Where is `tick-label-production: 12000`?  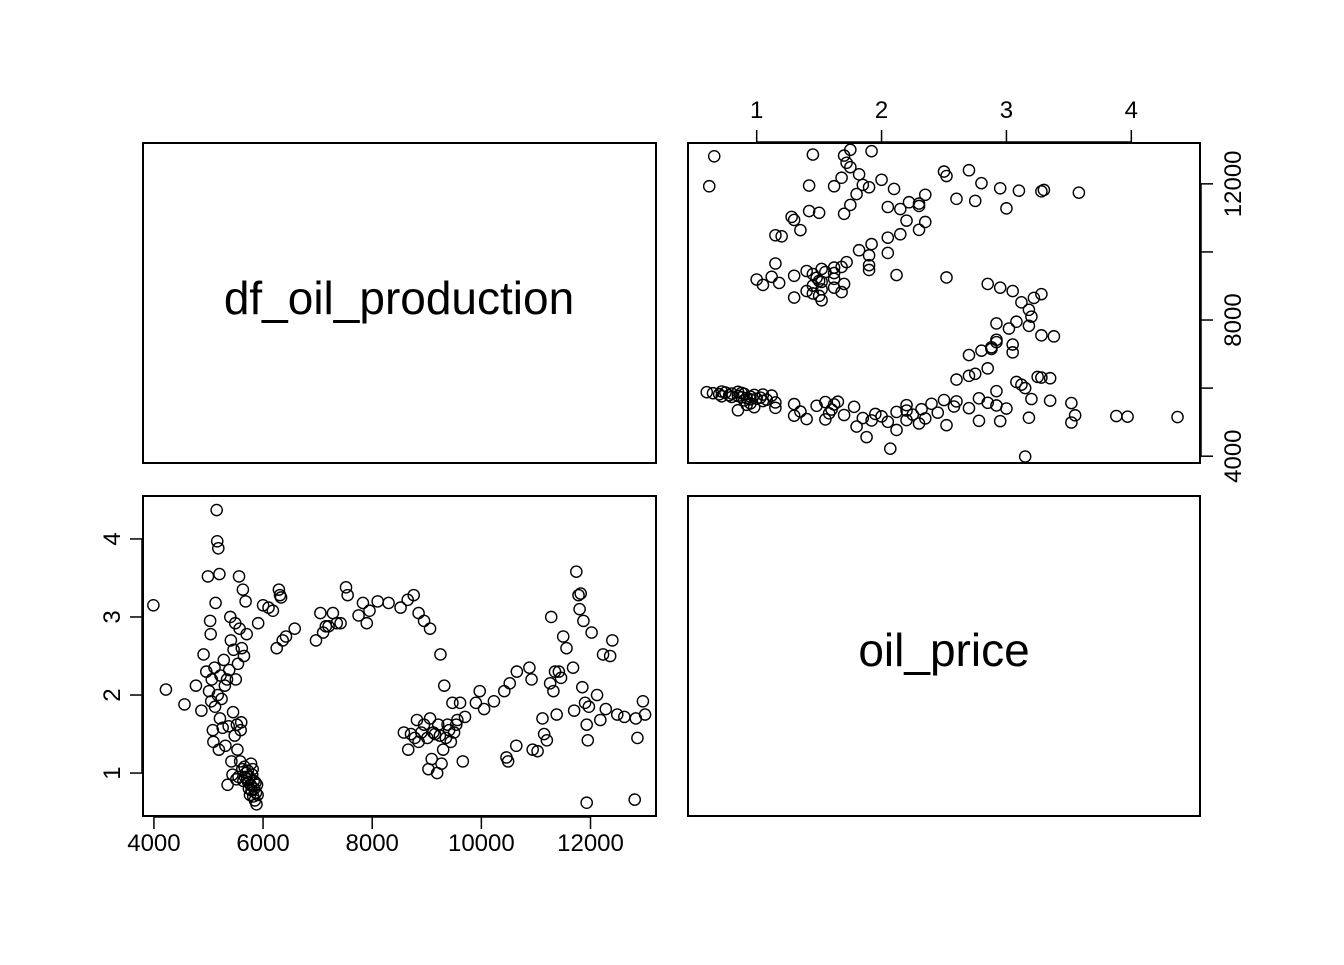 tick-label-production: 12000 is located at coordinates (590, 843).